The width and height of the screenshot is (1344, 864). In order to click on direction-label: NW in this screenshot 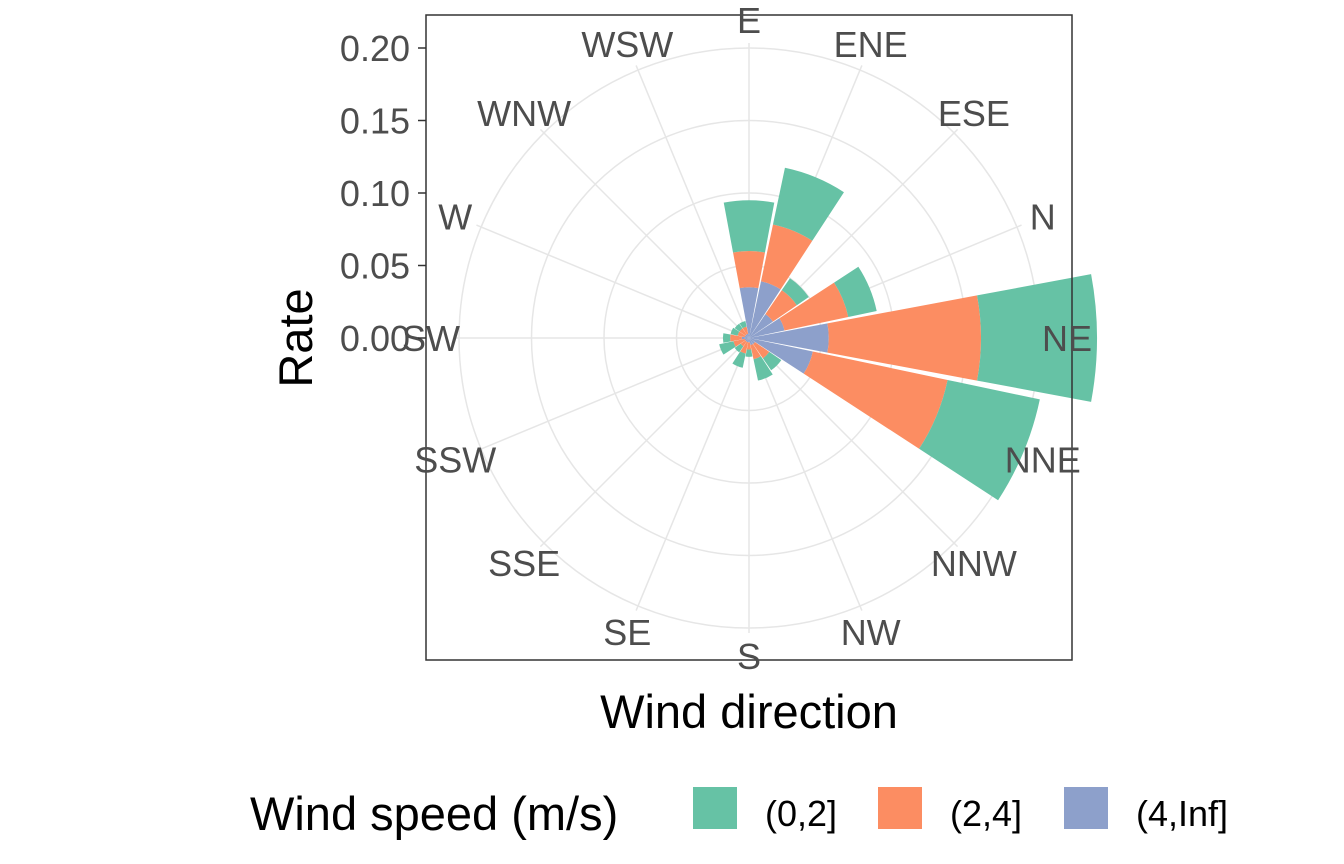, I will do `click(871, 632)`.